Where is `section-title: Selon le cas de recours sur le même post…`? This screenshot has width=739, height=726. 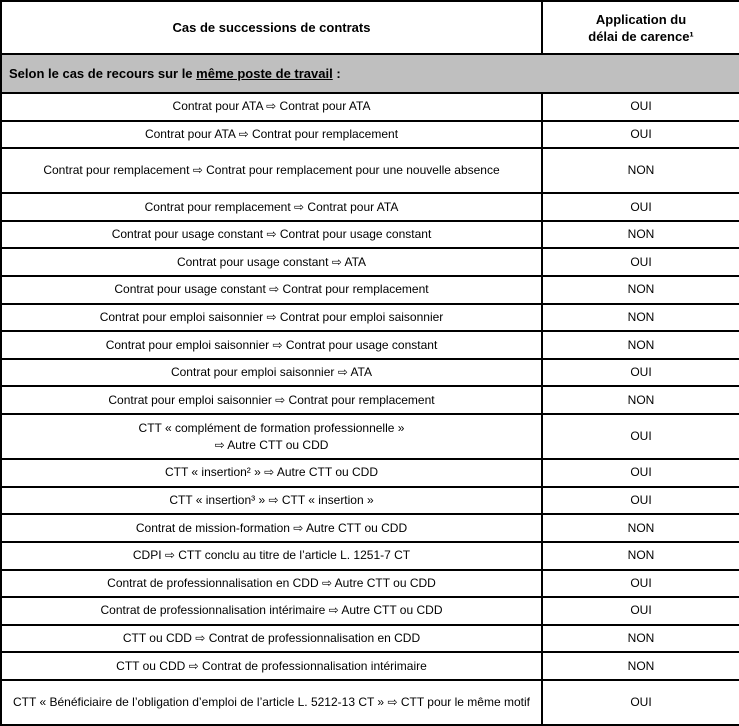
section-title: Selon le cas de recours sur le même post… is located at coordinates (369, 74).